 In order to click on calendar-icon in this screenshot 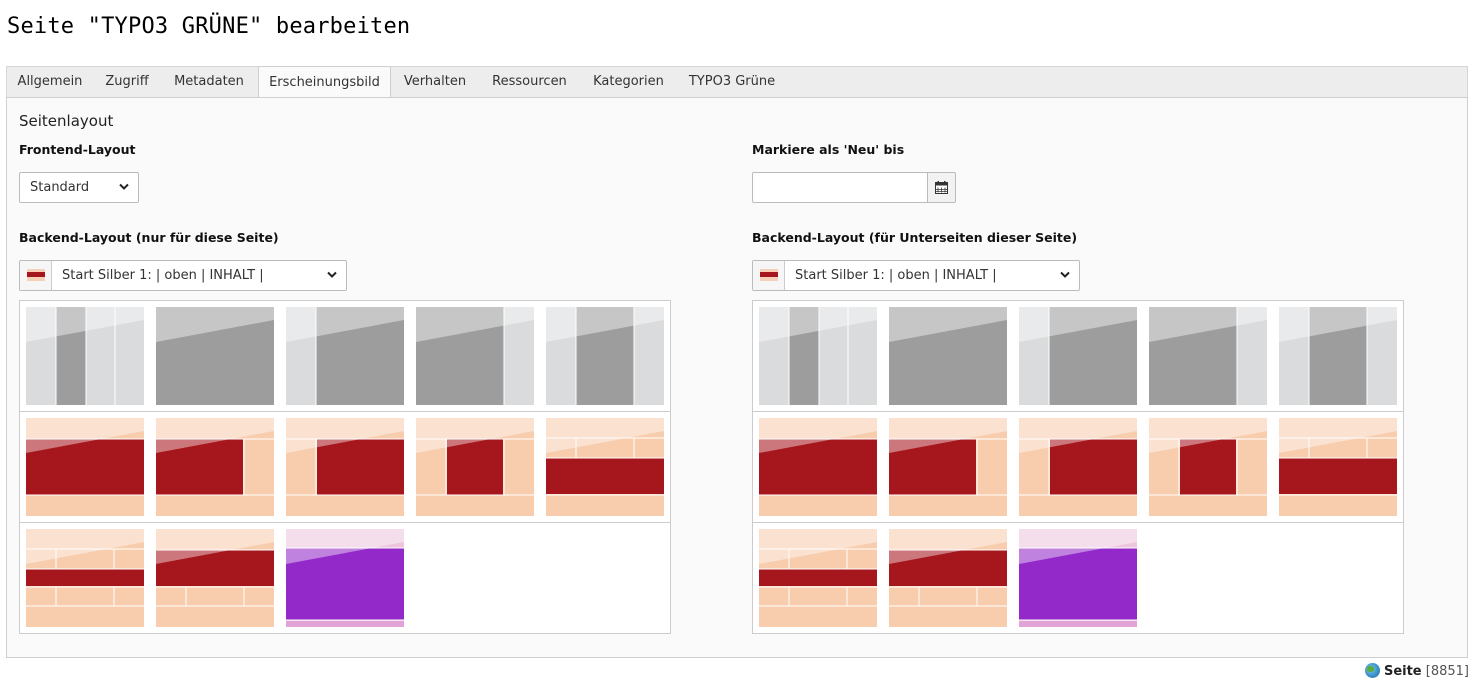, I will do `click(941, 187)`.